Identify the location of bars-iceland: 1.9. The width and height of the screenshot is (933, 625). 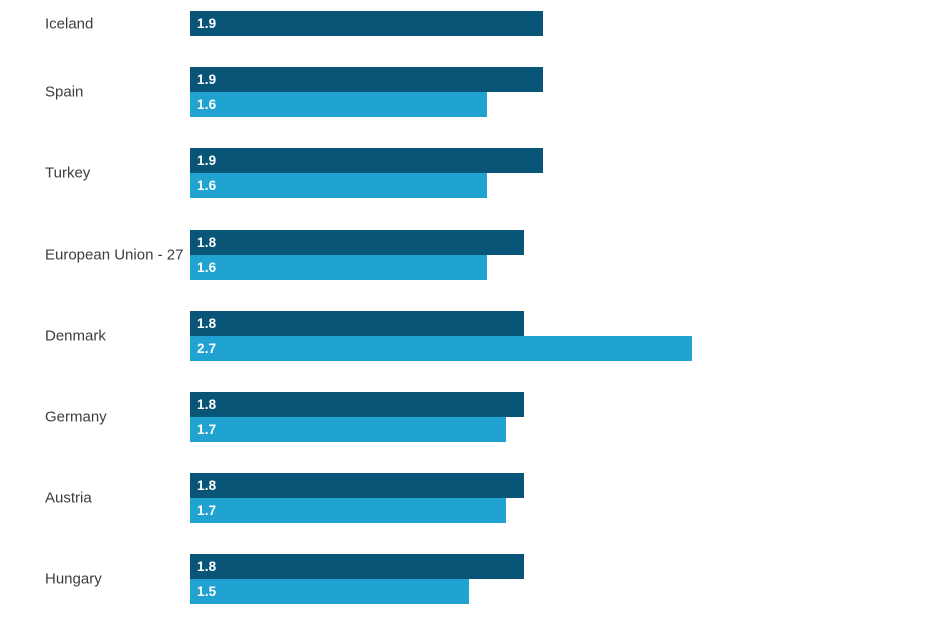
(366, 23).